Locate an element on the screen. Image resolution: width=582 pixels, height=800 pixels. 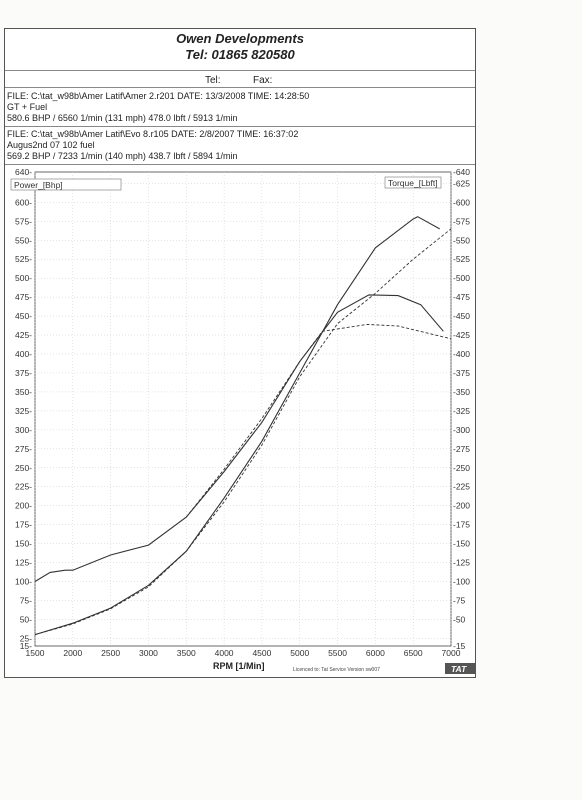
right-tick-label: -350 is located at coordinates (461, 392).